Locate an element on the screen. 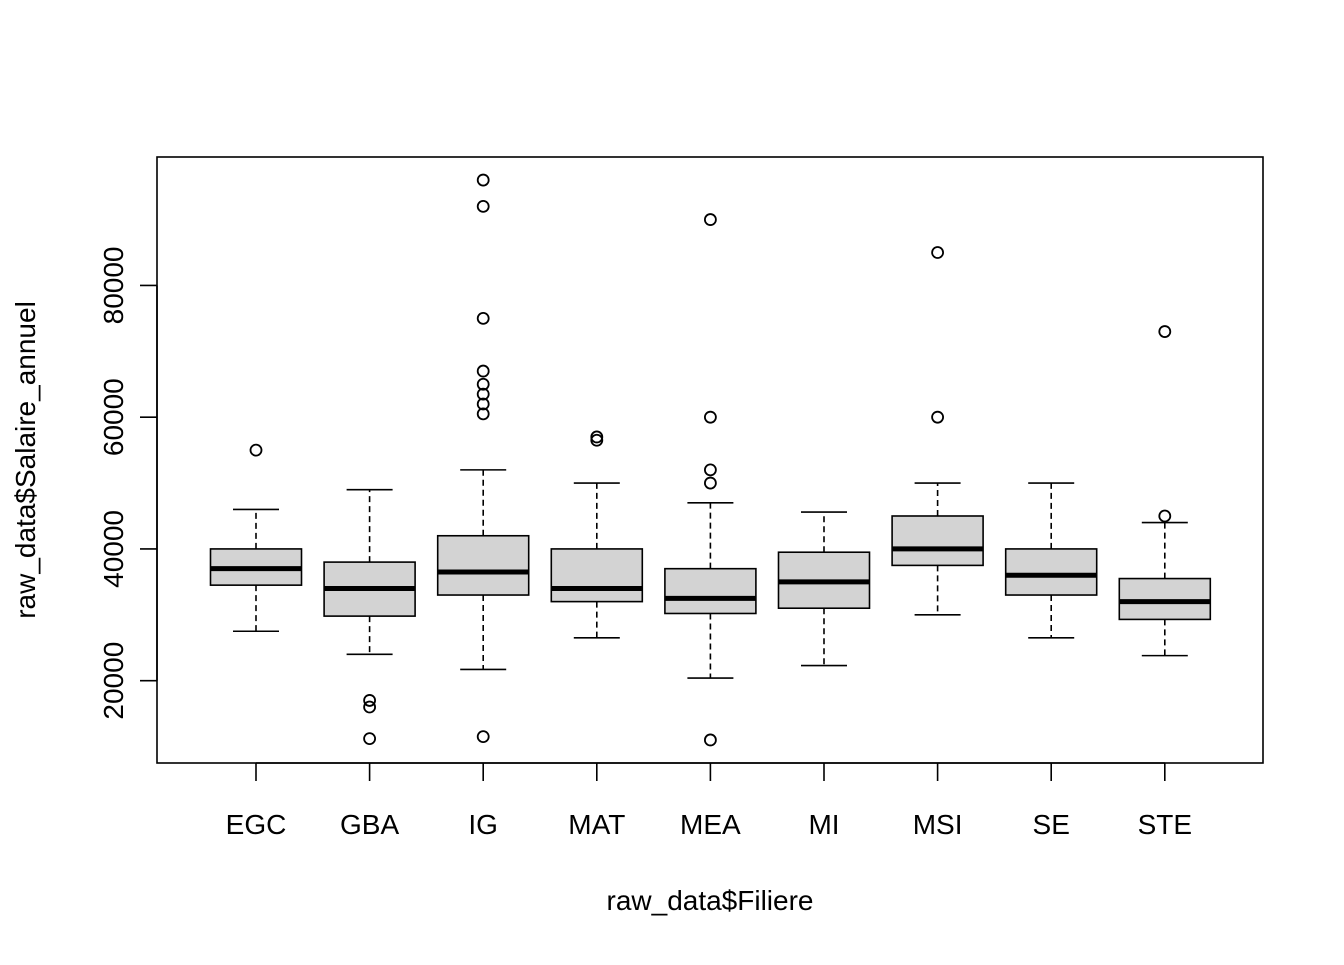  box-group-mea is located at coordinates (710, 480).